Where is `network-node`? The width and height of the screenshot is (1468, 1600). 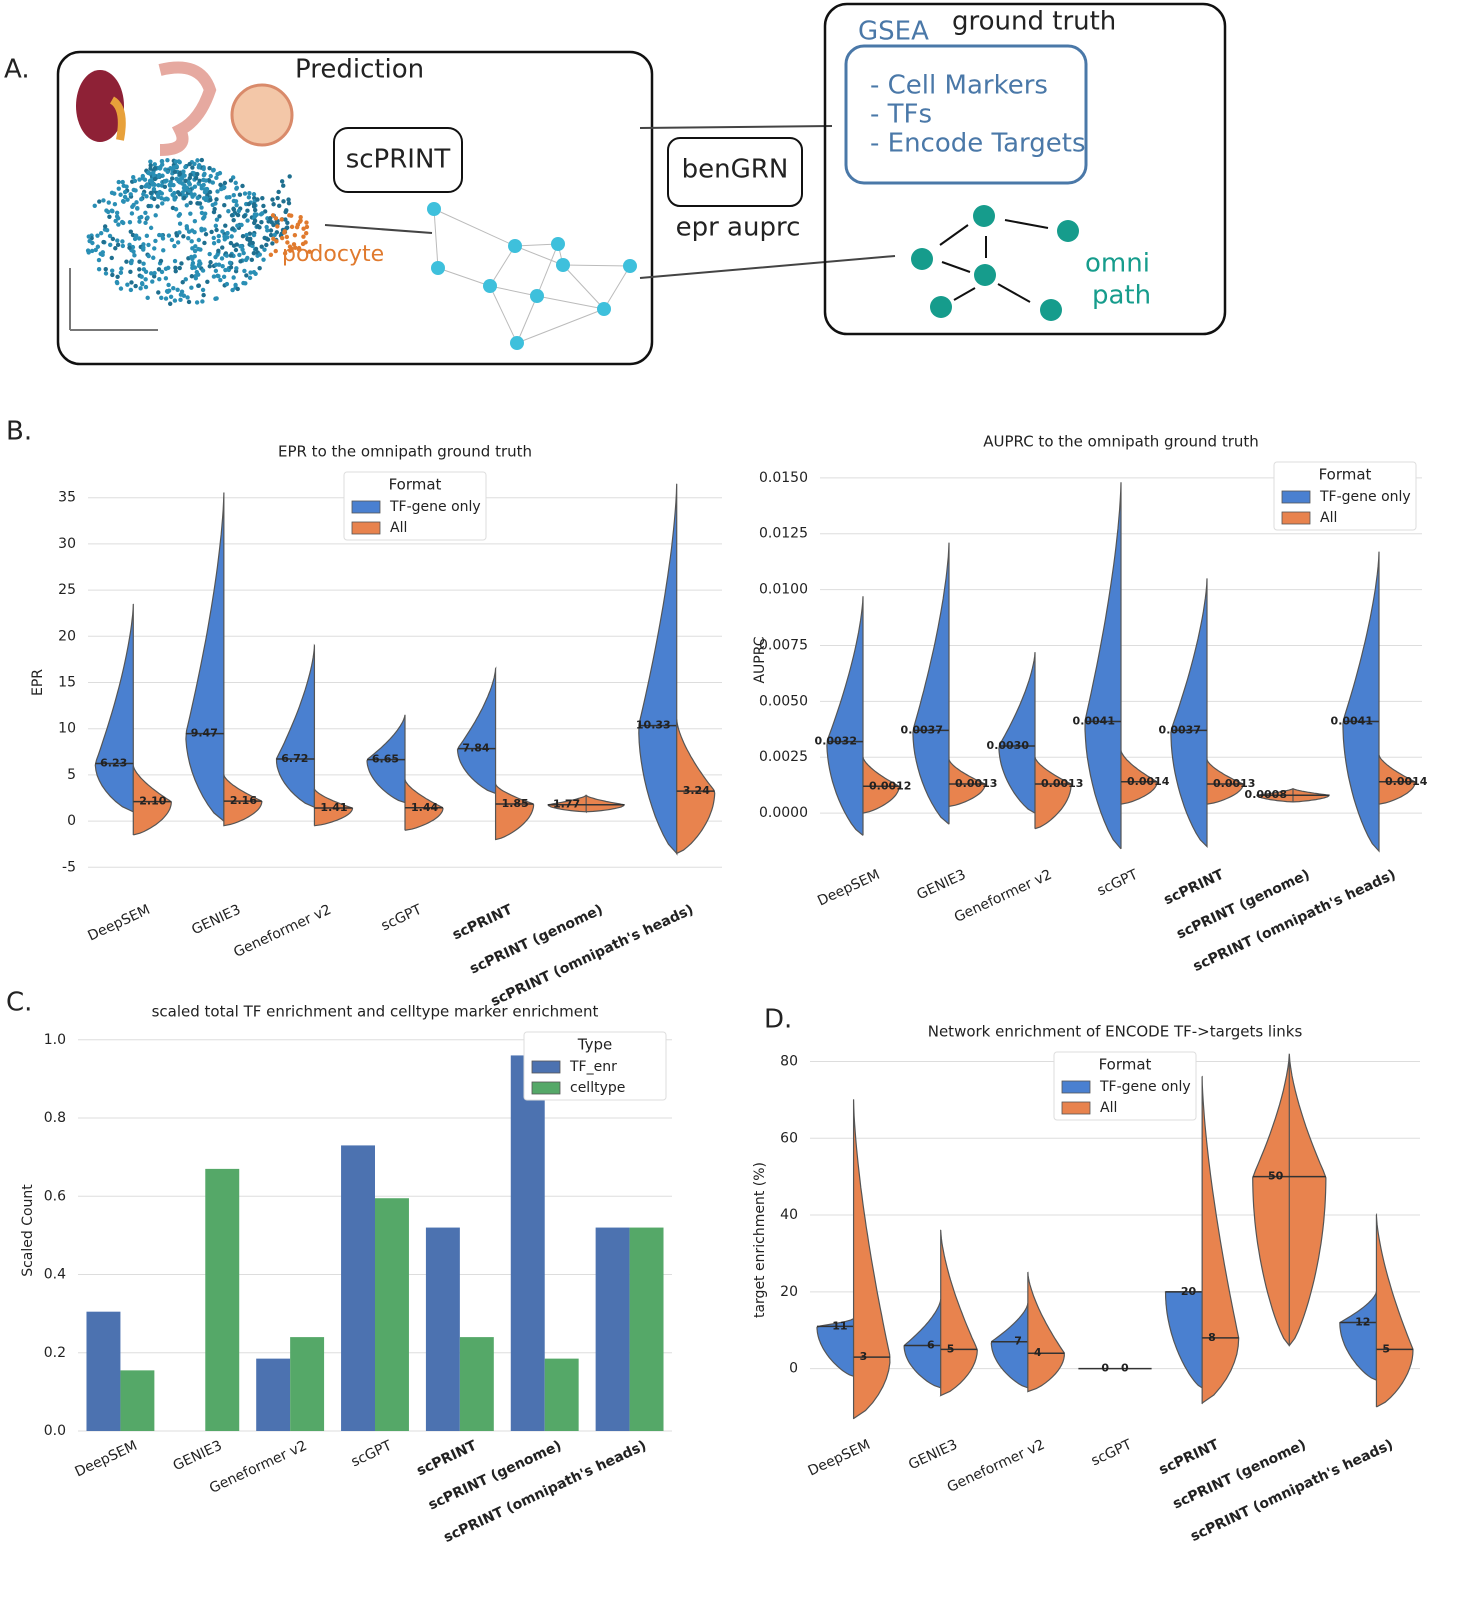
network-node is located at coordinates (490, 286).